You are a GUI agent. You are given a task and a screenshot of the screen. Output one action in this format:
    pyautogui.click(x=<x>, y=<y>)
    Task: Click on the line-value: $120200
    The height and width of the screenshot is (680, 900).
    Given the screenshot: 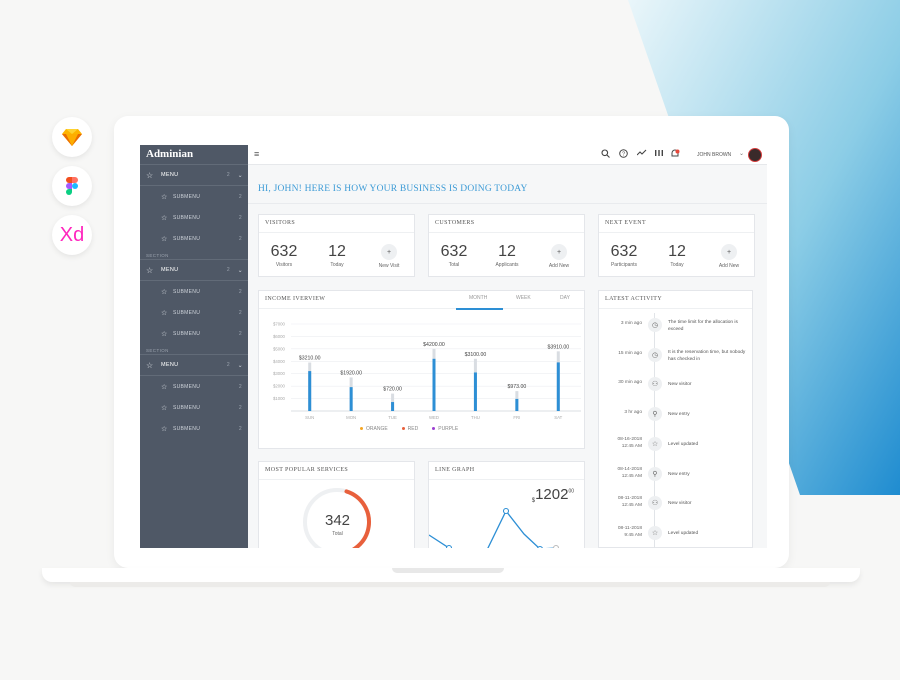 What is the action you would take?
    pyautogui.click(x=552, y=495)
    